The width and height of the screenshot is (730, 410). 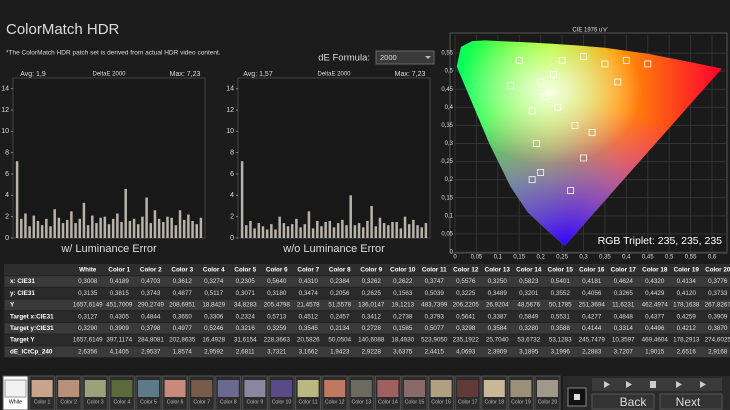 I want to click on table-cell: 0,3225, so click(x=466, y=293).